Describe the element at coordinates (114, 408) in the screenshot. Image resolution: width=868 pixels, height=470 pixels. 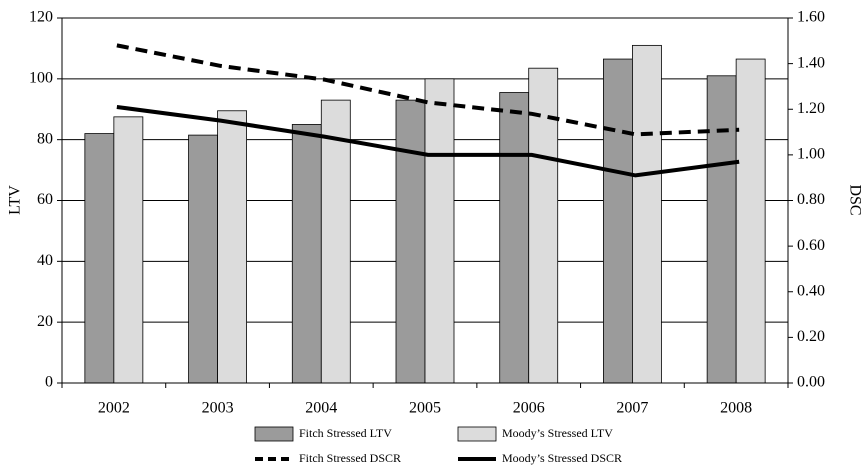
I see `x-tick-label: 2002` at that location.